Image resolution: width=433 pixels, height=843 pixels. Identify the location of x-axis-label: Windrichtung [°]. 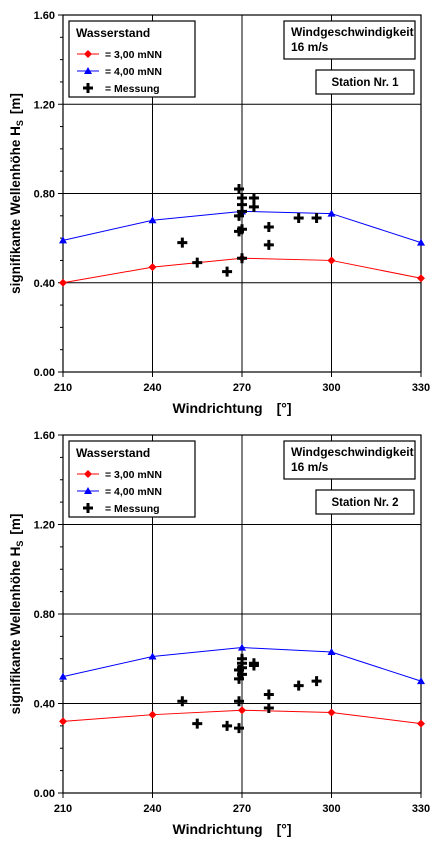
(231, 829).